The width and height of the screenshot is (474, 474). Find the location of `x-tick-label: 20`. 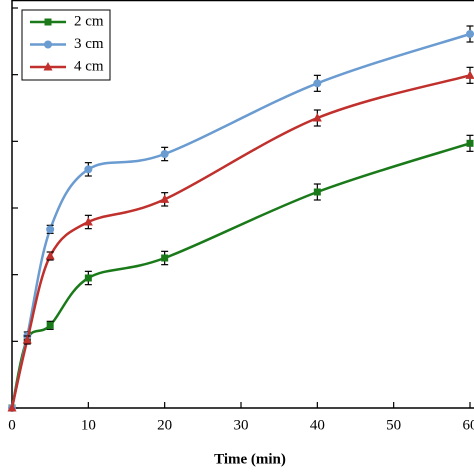

x-tick-label: 20 is located at coordinates (164, 425).